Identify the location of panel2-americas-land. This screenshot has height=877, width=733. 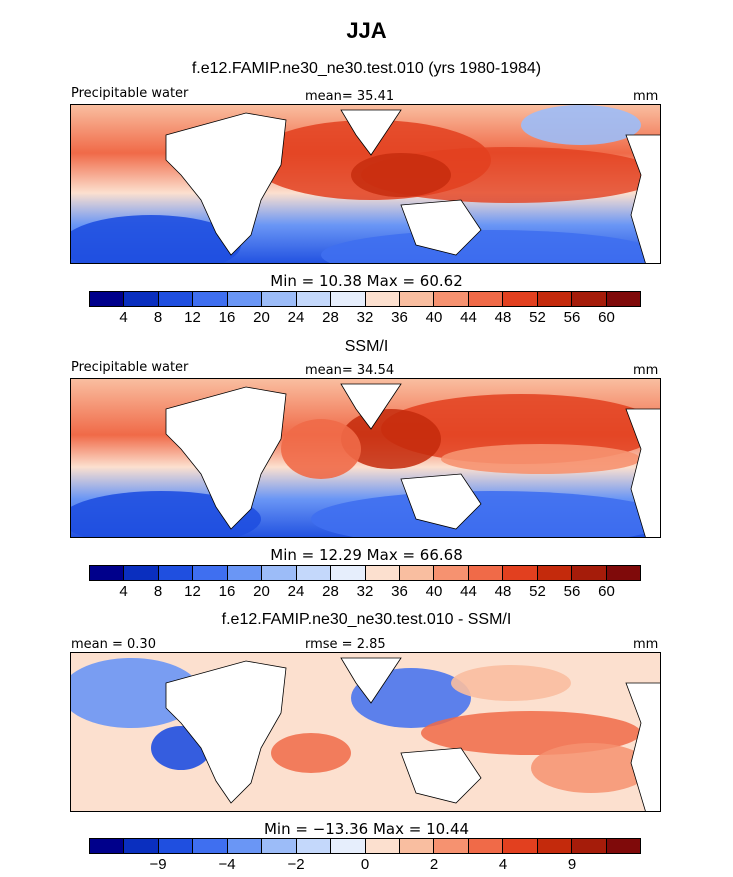
(642, 472).